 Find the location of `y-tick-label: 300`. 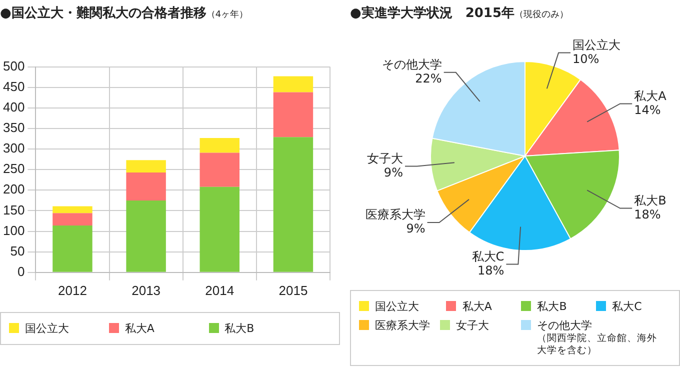

y-tick-label: 300 is located at coordinates (13, 148).